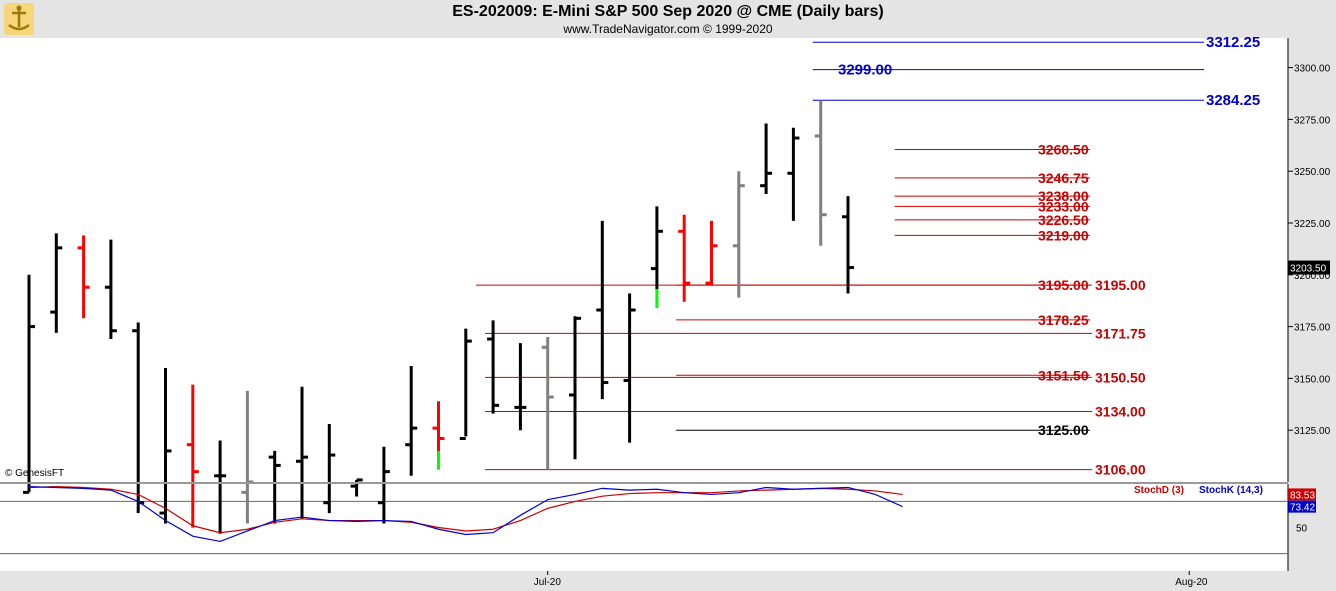  What do you see at coordinates (1233, 42) in the screenshot?
I see `level-label: 3312.25` at bounding box center [1233, 42].